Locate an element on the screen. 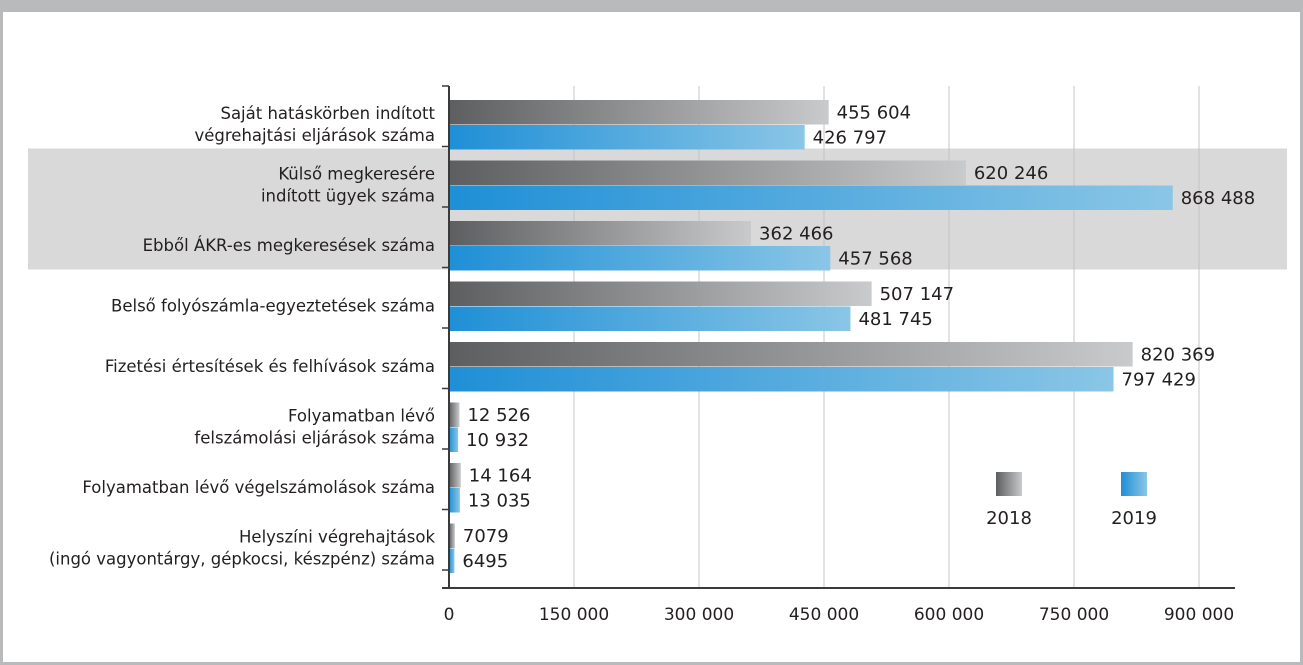 The image size is (1303, 665). x-tick-label: 0 is located at coordinates (449, 615).